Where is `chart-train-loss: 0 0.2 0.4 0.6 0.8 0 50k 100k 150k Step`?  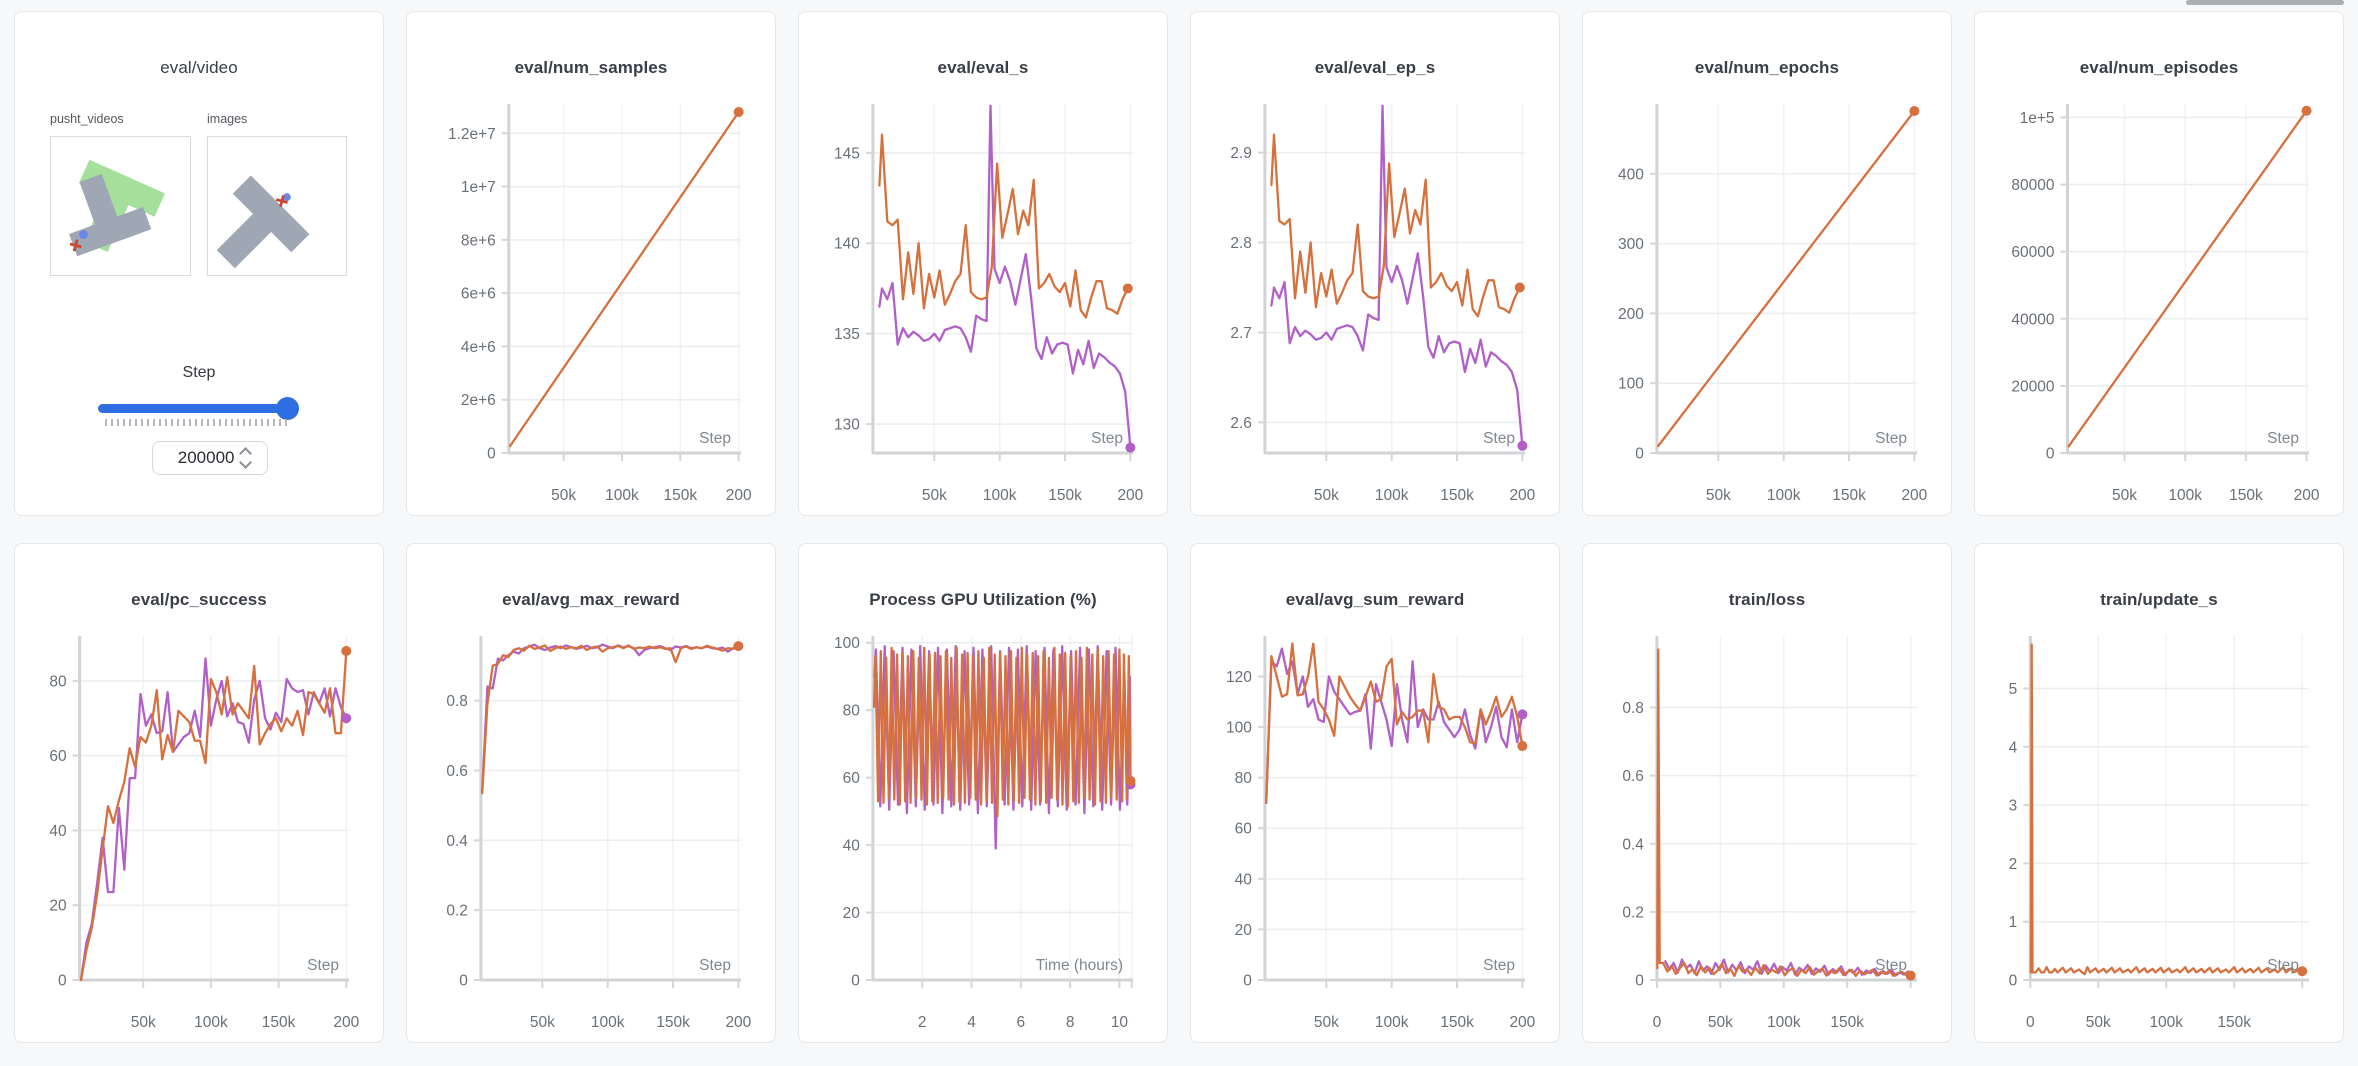
chart-train-loss: 0 0.2 0.4 0.6 0.8 0 50k 100k 150k Step is located at coordinates (1767, 835).